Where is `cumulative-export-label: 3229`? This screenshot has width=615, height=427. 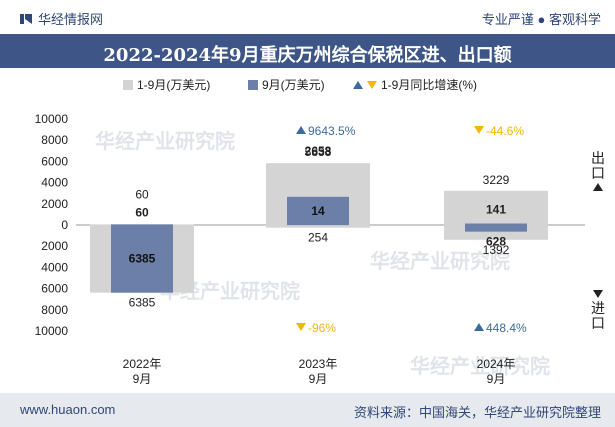
cumulative-export-label: 3229 is located at coordinates (496, 180).